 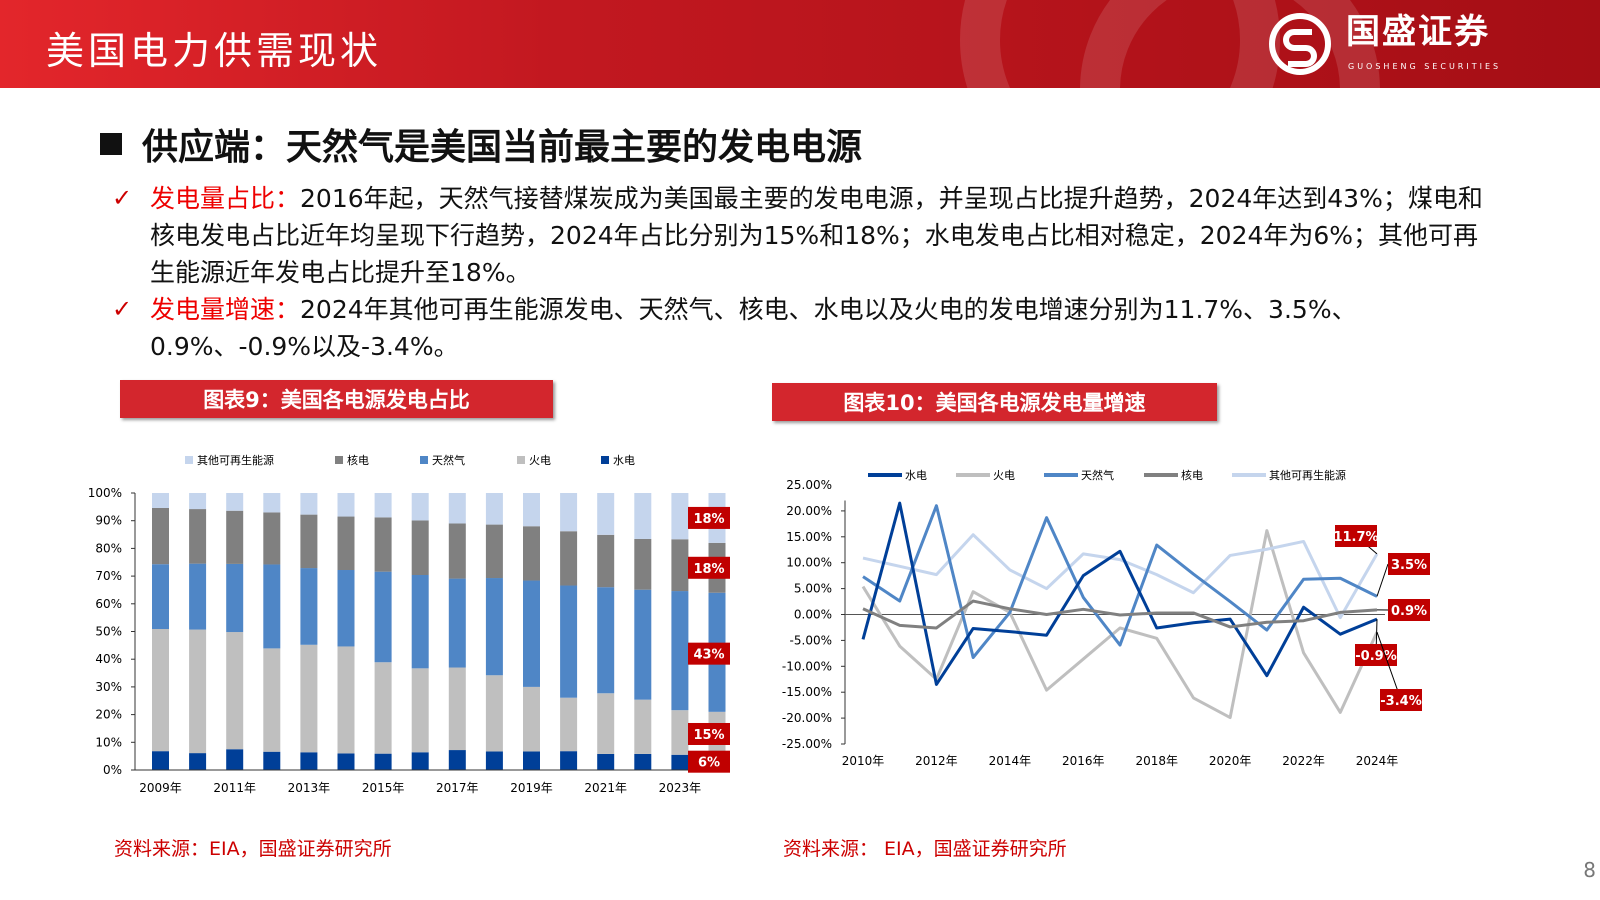 What do you see at coordinates (383, 788) in the screenshot?
I see `x-tick-label: 2015年` at bounding box center [383, 788].